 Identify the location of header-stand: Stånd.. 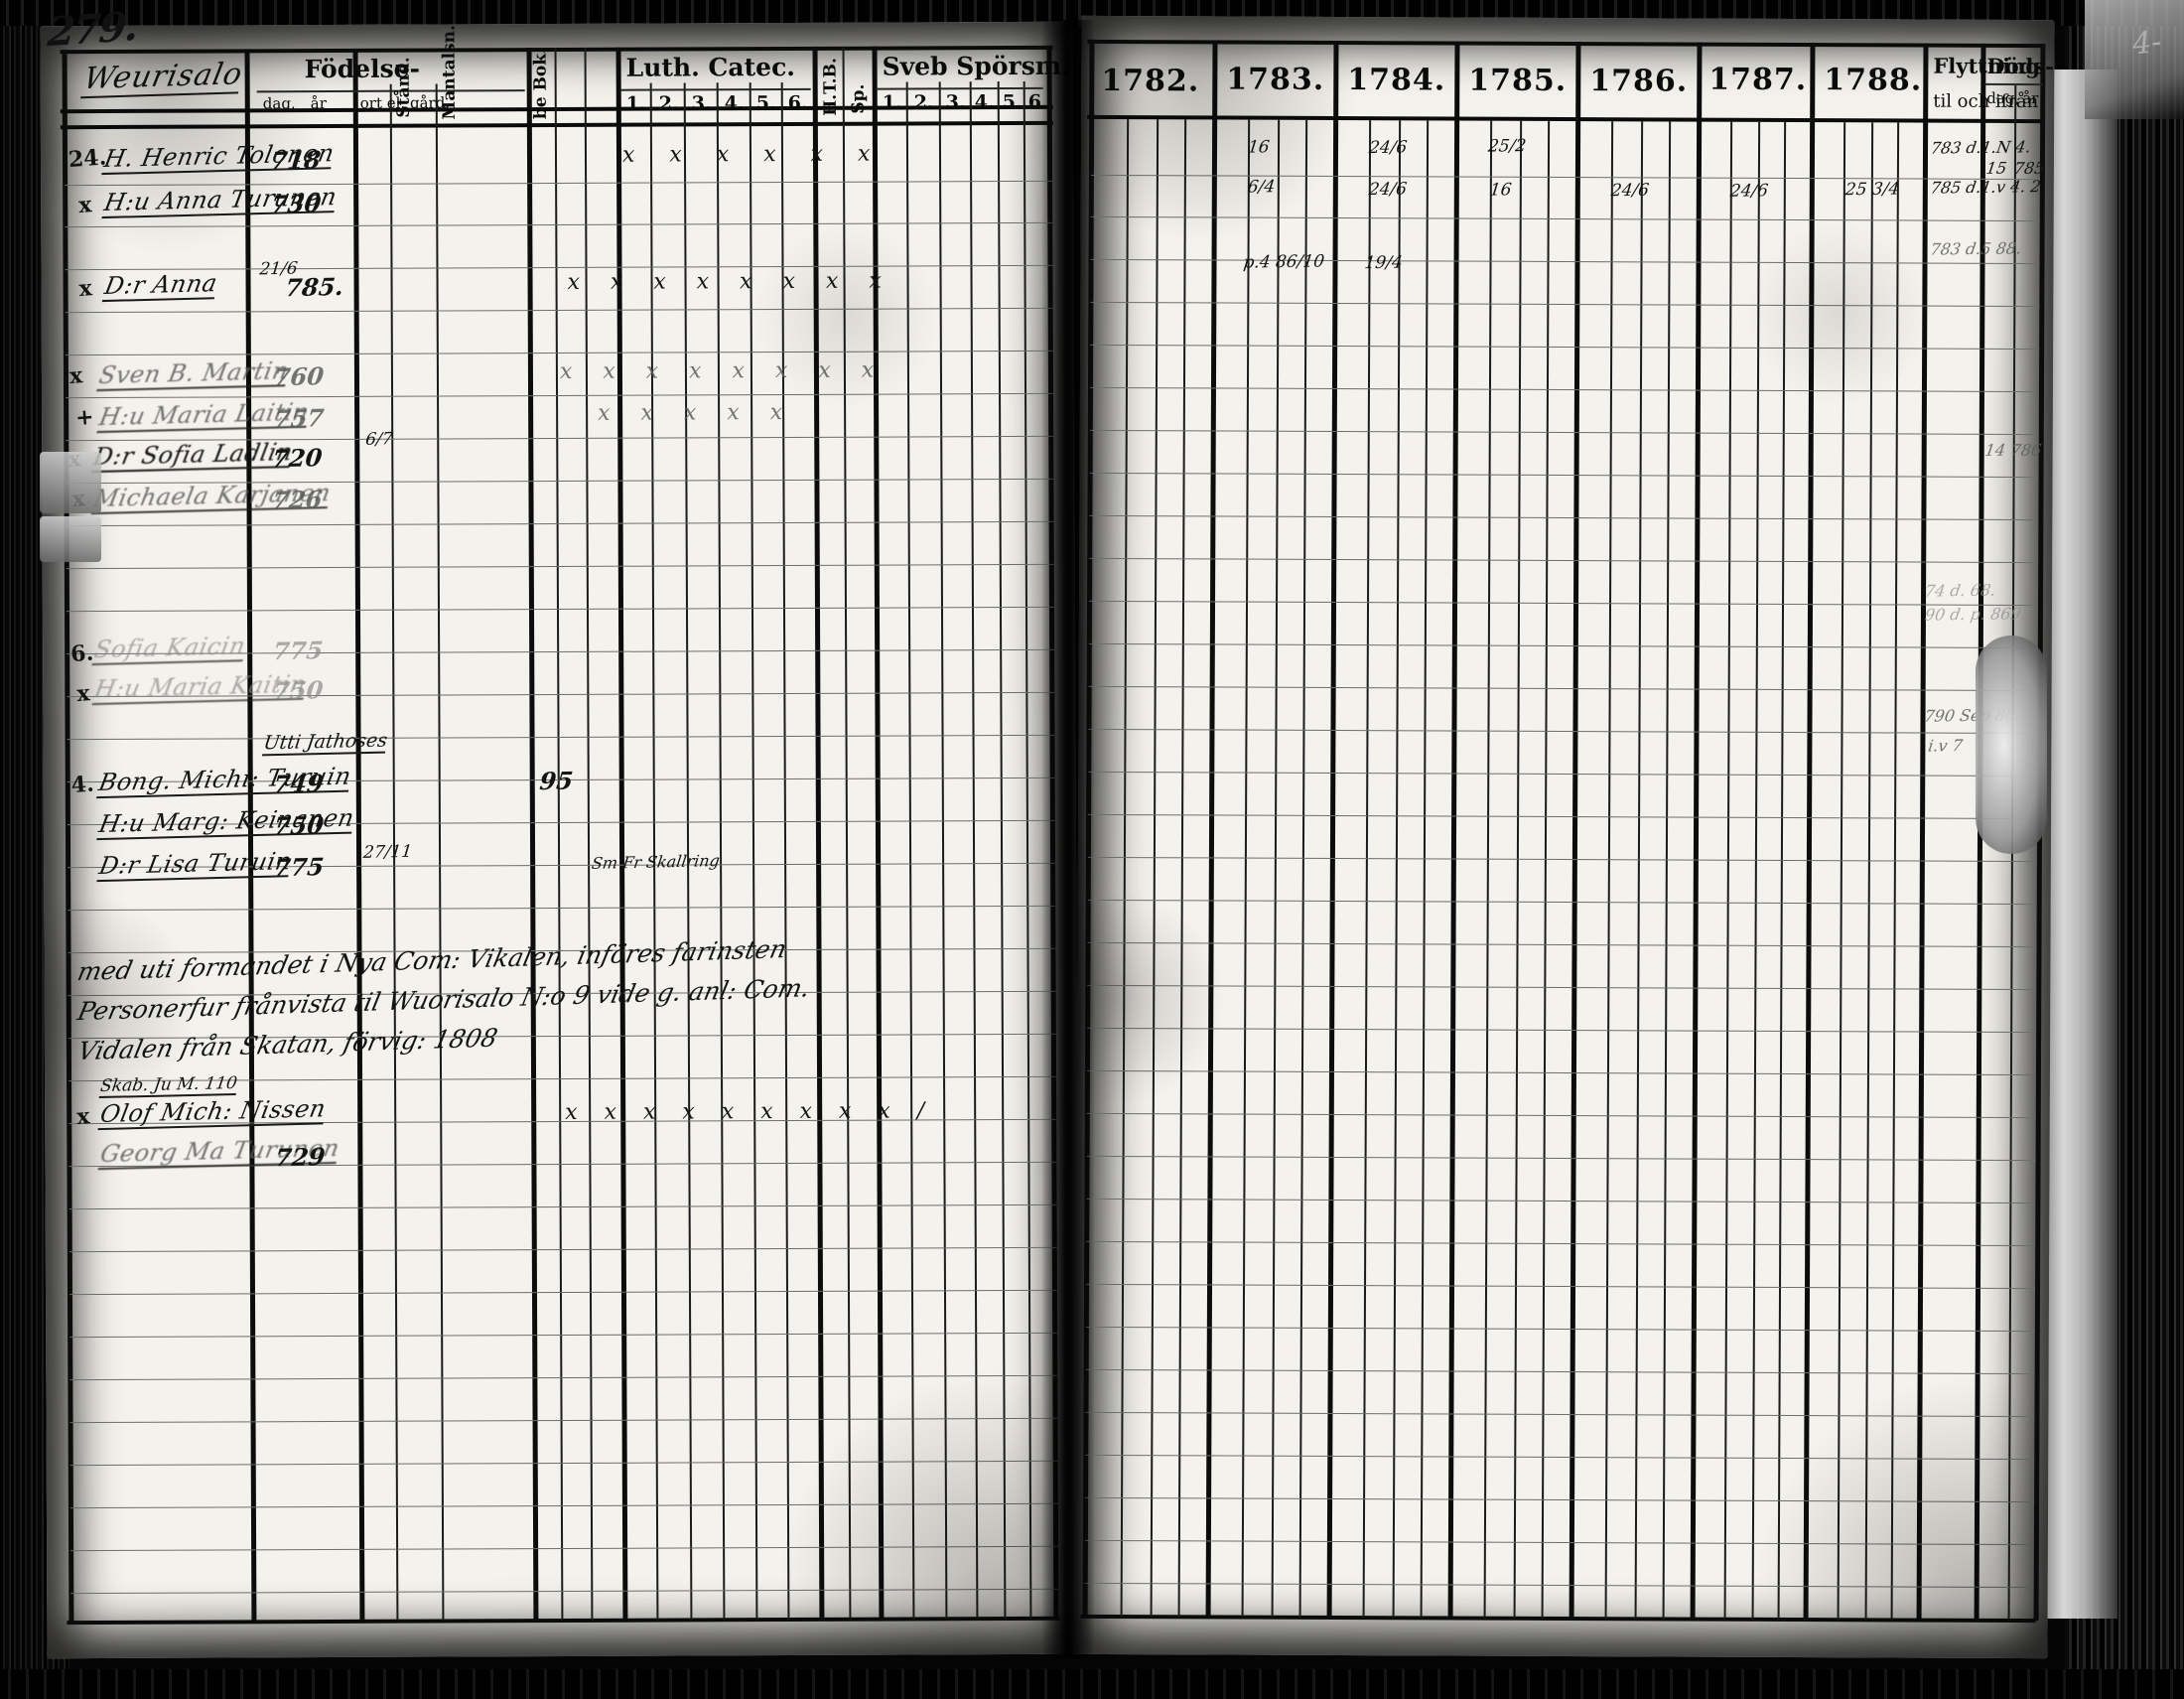
(403, 87).